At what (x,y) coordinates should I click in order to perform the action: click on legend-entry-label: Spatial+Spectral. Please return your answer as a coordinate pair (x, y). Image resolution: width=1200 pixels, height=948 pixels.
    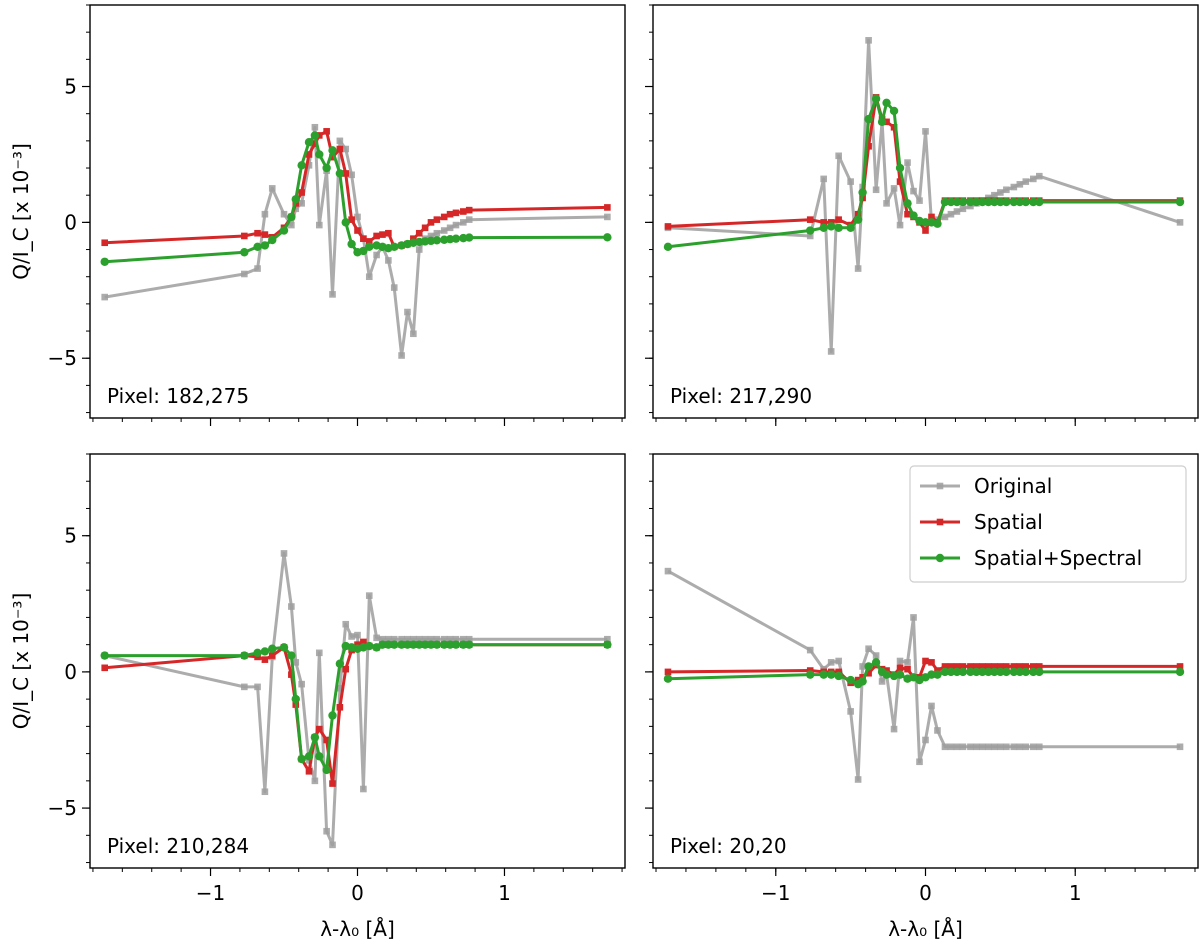
    Looking at the image, I should click on (1058, 558).